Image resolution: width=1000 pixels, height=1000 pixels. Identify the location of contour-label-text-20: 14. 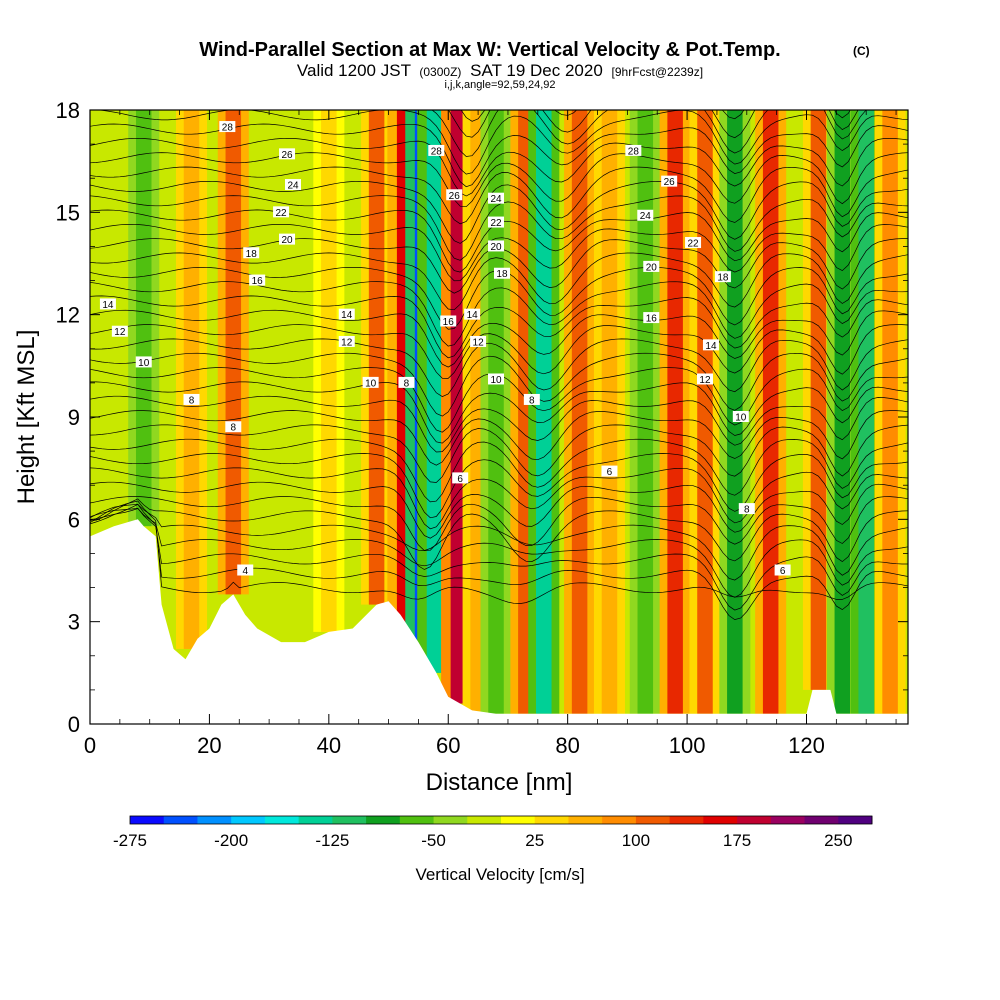
(473, 315).